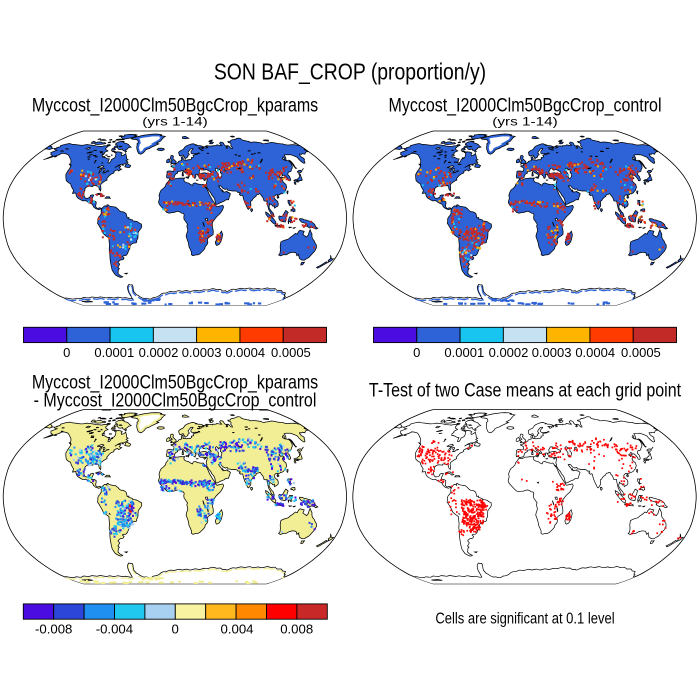 This screenshot has height=700, width=700. I want to click on svg-text: 0.004, so click(236, 629).